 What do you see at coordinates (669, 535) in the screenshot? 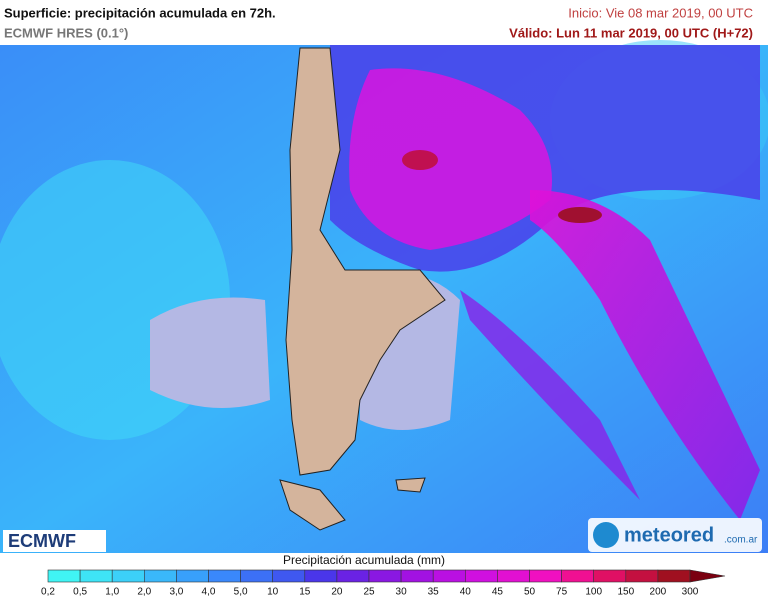
I see `meteored-logo: meteored` at bounding box center [669, 535].